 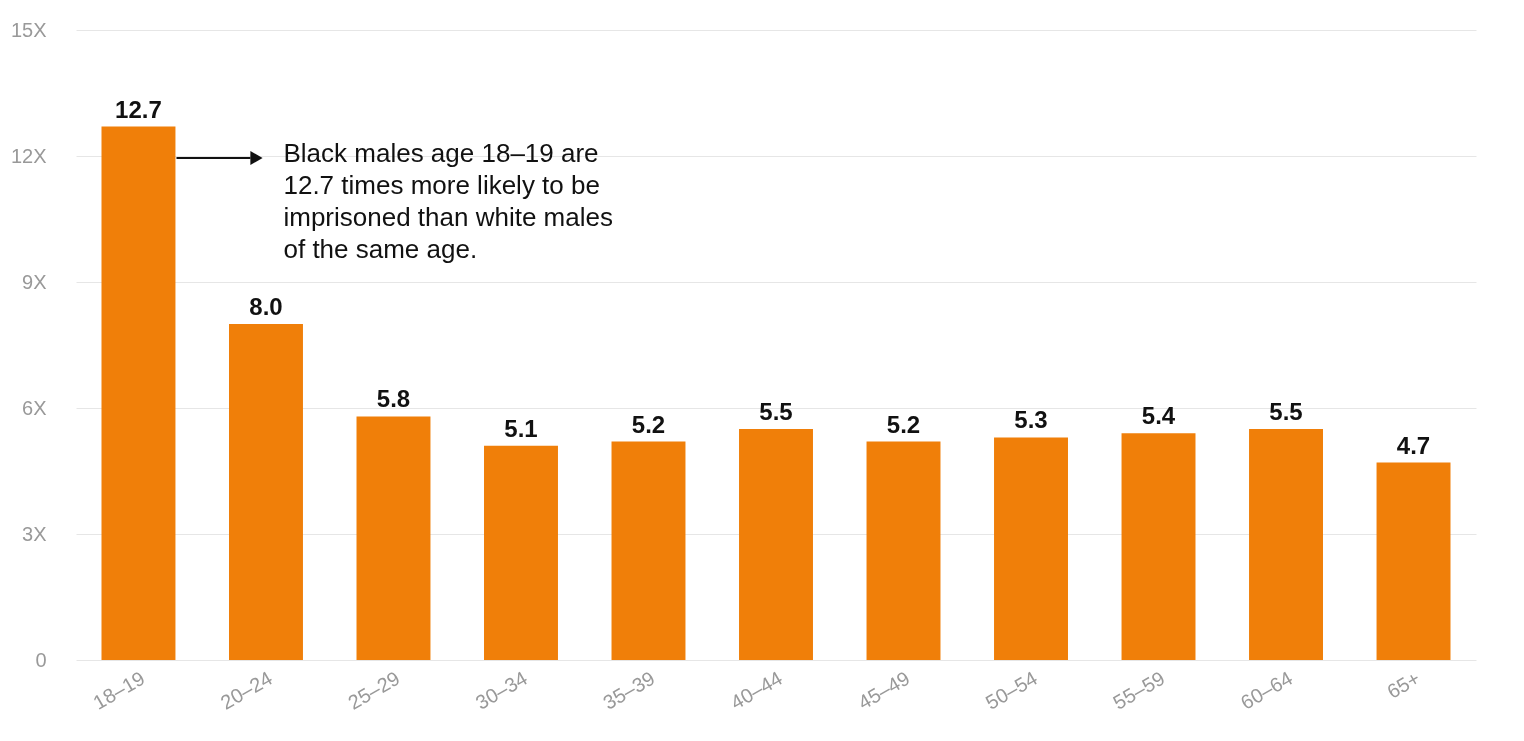 I want to click on data-label: 5.3, so click(x=1031, y=420).